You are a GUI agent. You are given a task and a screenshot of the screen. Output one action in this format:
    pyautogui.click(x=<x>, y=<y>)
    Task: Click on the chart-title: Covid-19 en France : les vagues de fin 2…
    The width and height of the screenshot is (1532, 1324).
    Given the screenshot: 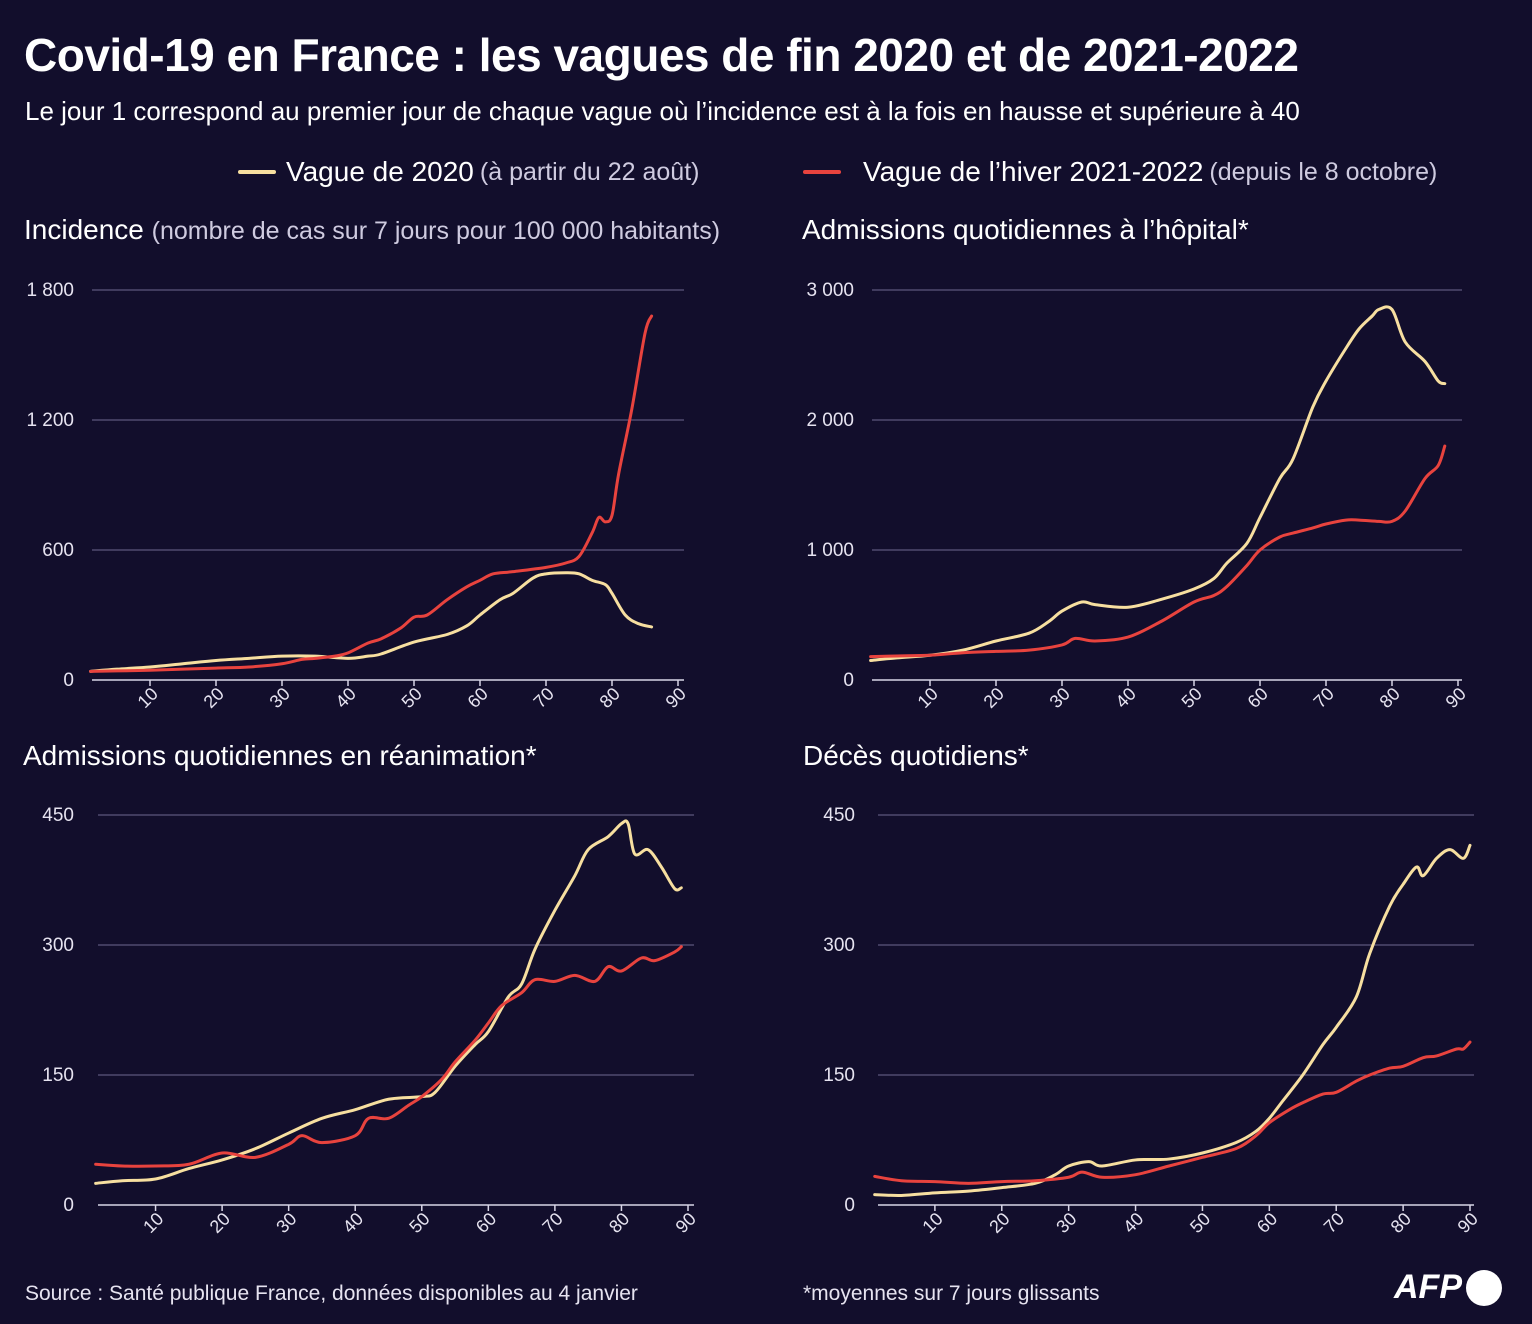 What is the action you would take?
    pyautogui.click(x=661, y=55)
    